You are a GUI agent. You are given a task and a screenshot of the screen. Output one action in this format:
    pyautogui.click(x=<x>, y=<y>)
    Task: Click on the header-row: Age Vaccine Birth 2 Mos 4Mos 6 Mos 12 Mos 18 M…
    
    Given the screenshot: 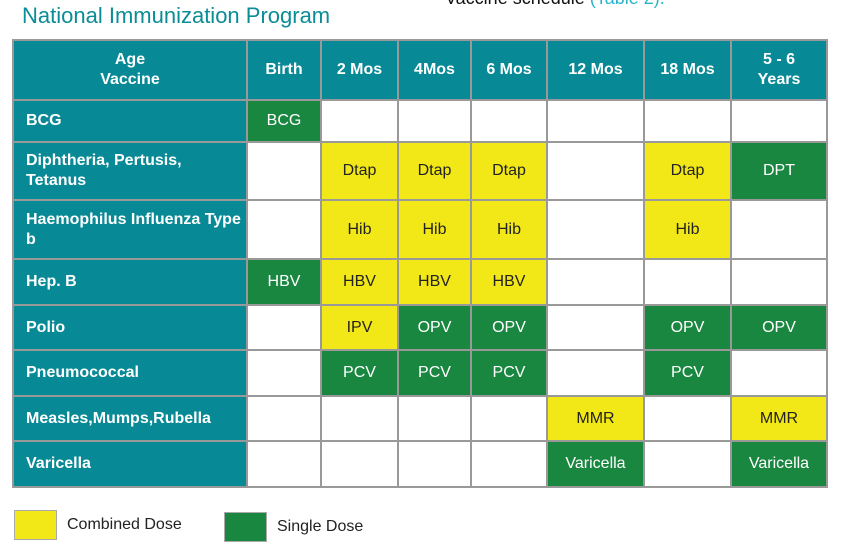 What is the action you would take?
    pyautogui.click(x=420, y=70)
    